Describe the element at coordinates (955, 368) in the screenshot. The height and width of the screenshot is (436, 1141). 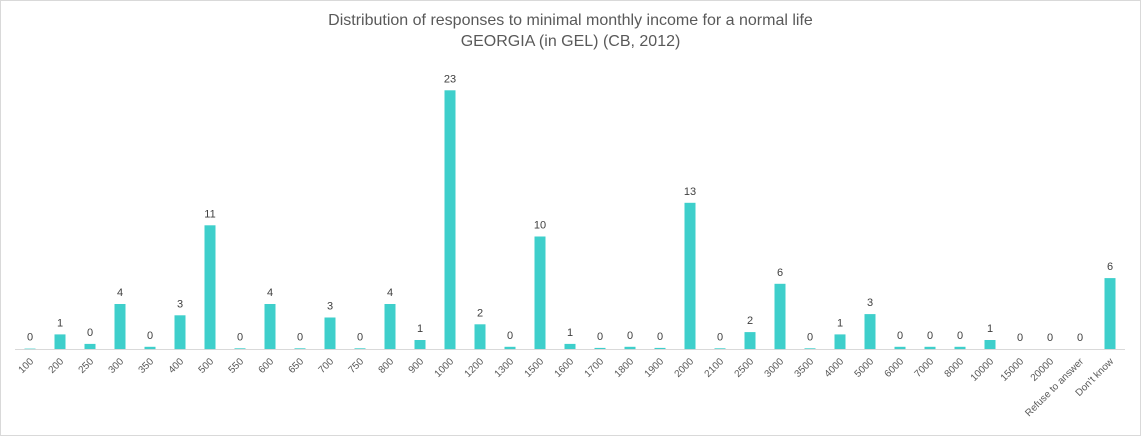
I see `x-tick-label: 8000` at that location.